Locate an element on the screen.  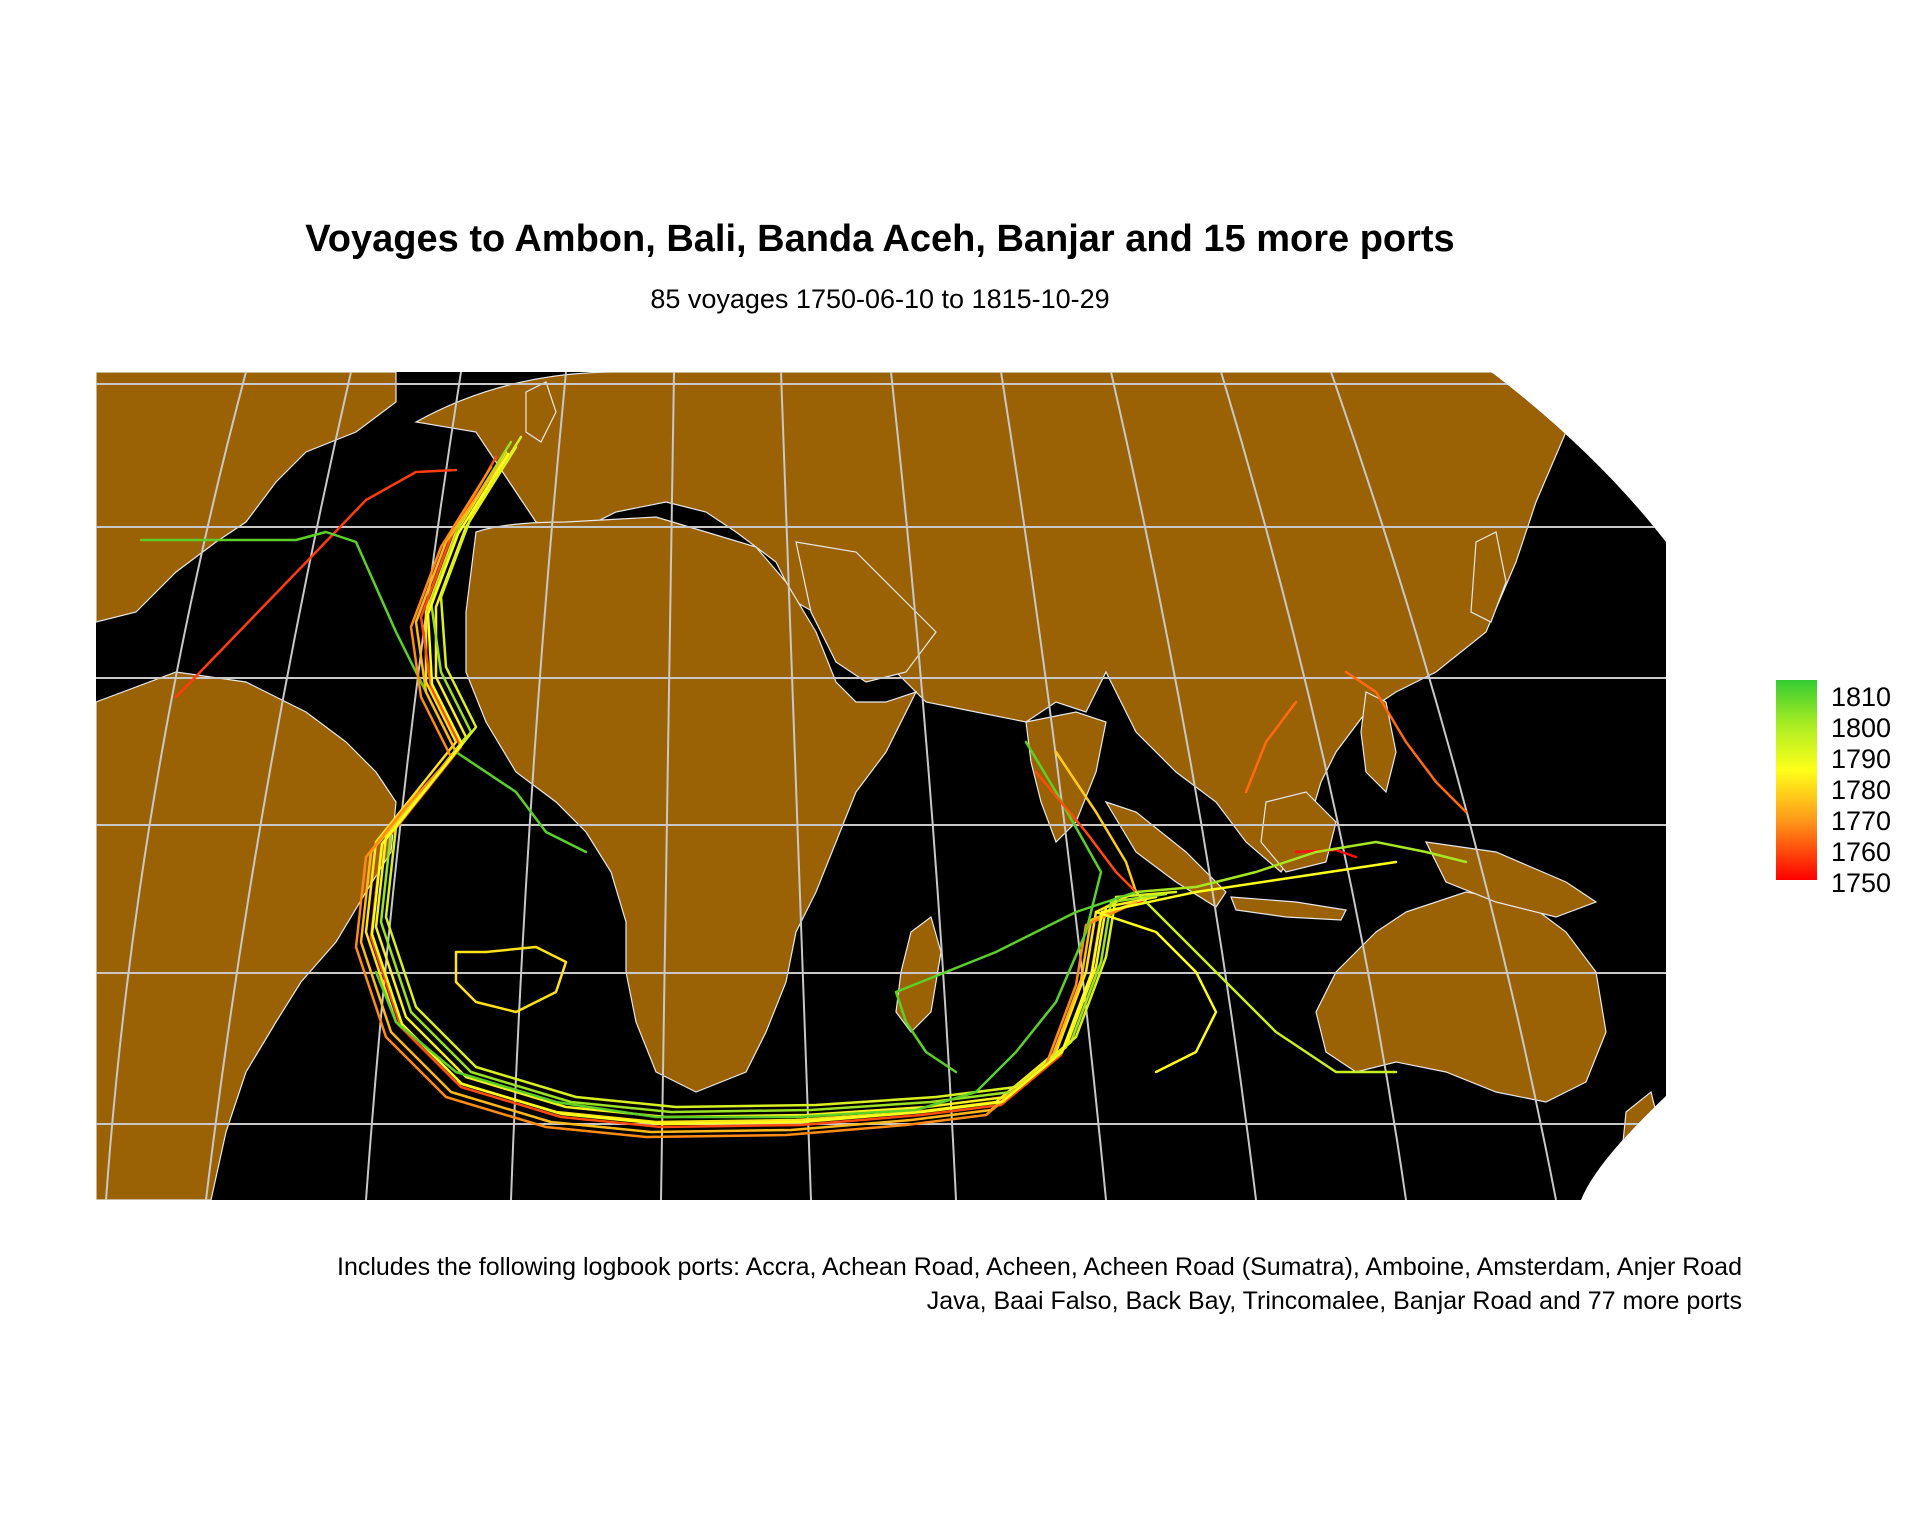
legend-label: 1810 is located at coordinates (1861, 697).